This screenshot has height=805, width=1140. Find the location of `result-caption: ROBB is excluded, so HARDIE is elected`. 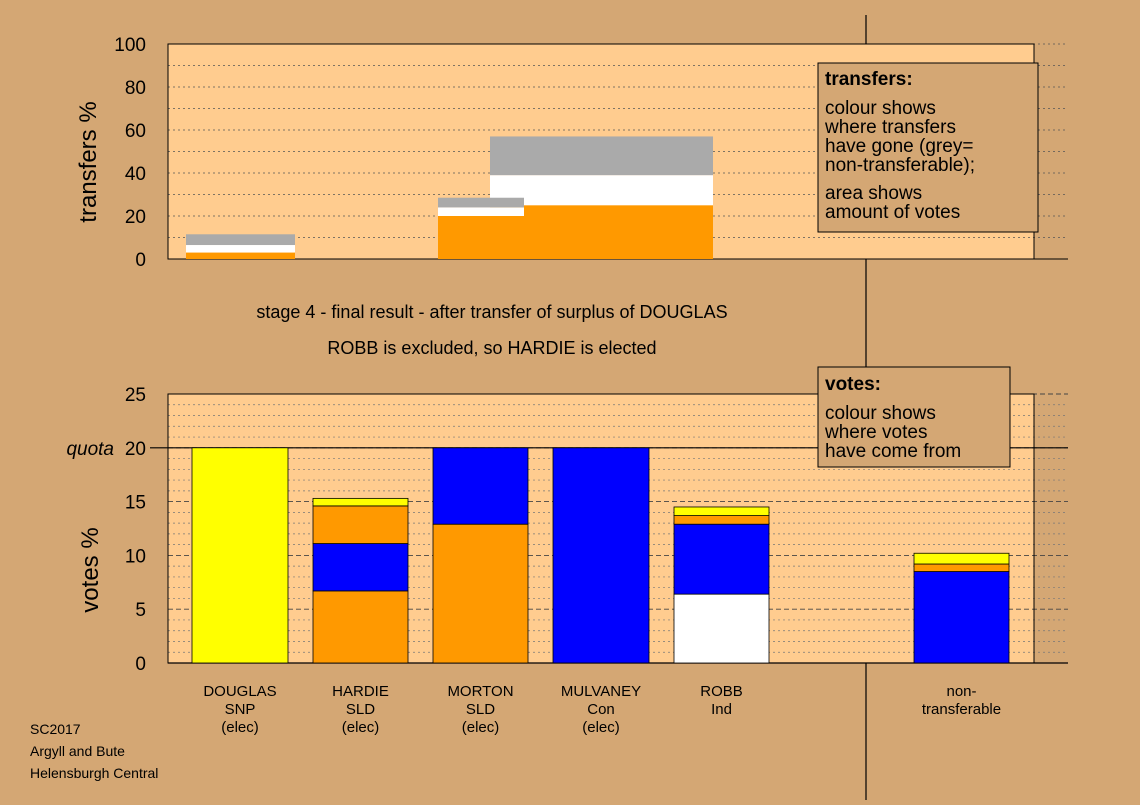

result-caption: ROBB is excluded, so HARDIE is elected is located at coordinates (491, 348).